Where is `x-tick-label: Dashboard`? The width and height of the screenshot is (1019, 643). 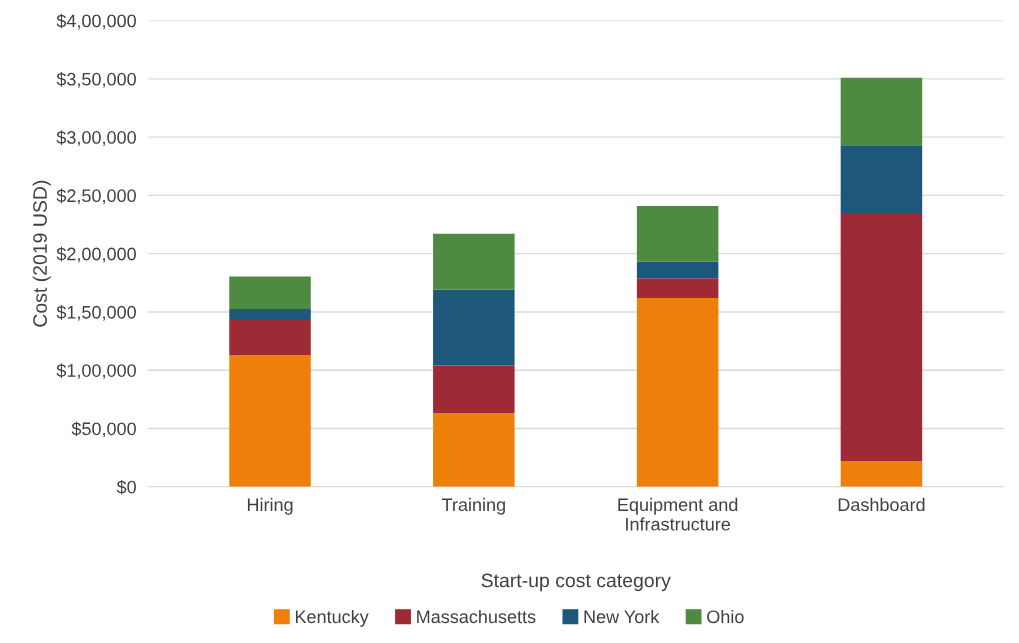 x-tick-label: Dashboard is located at coordinates (881, 504).